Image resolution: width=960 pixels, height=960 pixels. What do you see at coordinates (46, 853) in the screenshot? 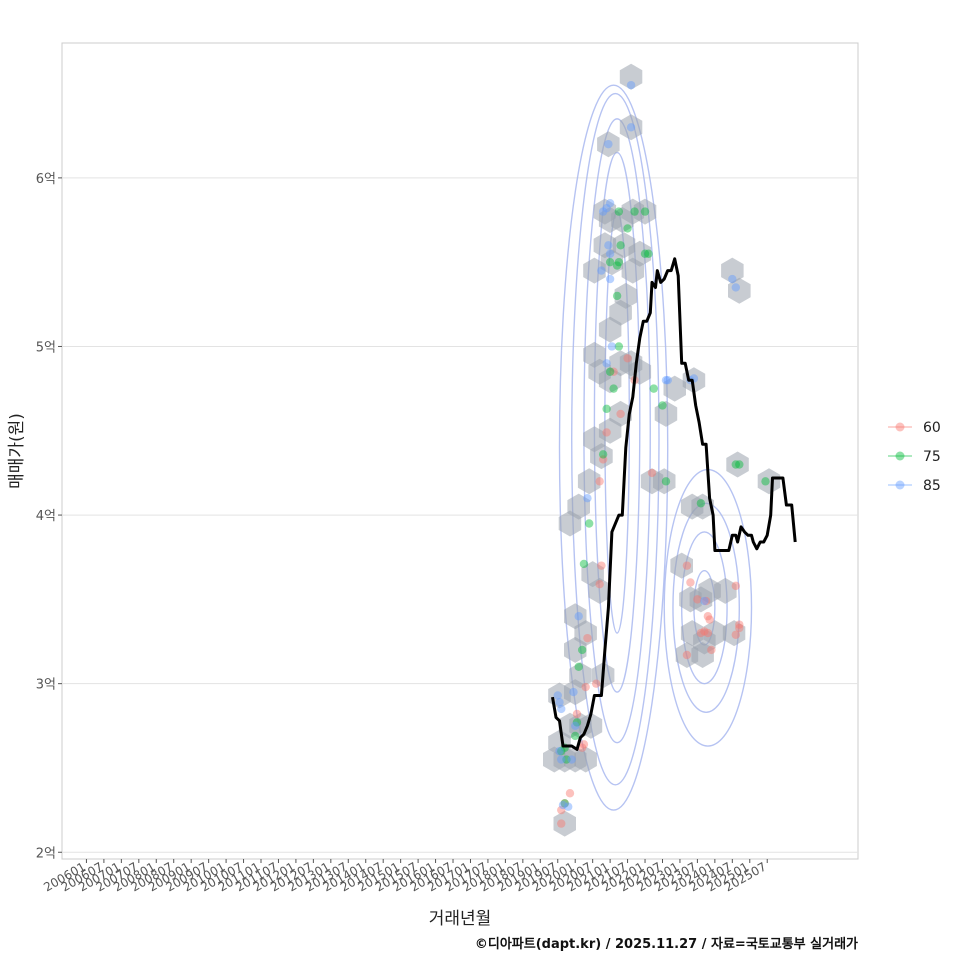
I see `y-tick-label: 2억` at bounding box center [46, 853].